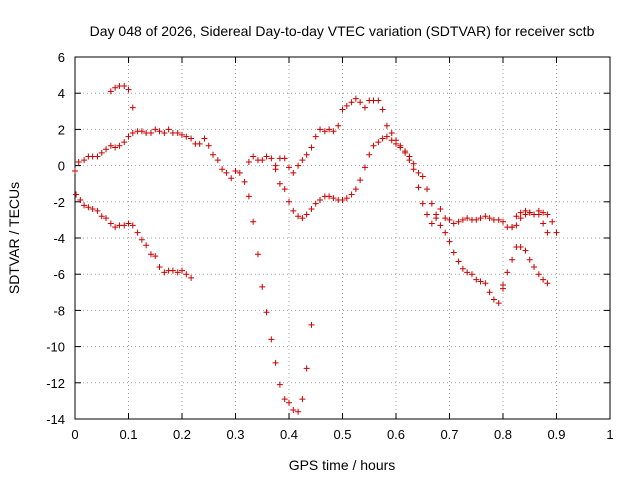 This screenshot has width=640, height=480. What do you see at coordinates (61, 166) in the screenshot?
I see `y-tick-label: 0` at bounding box center [61, 166].